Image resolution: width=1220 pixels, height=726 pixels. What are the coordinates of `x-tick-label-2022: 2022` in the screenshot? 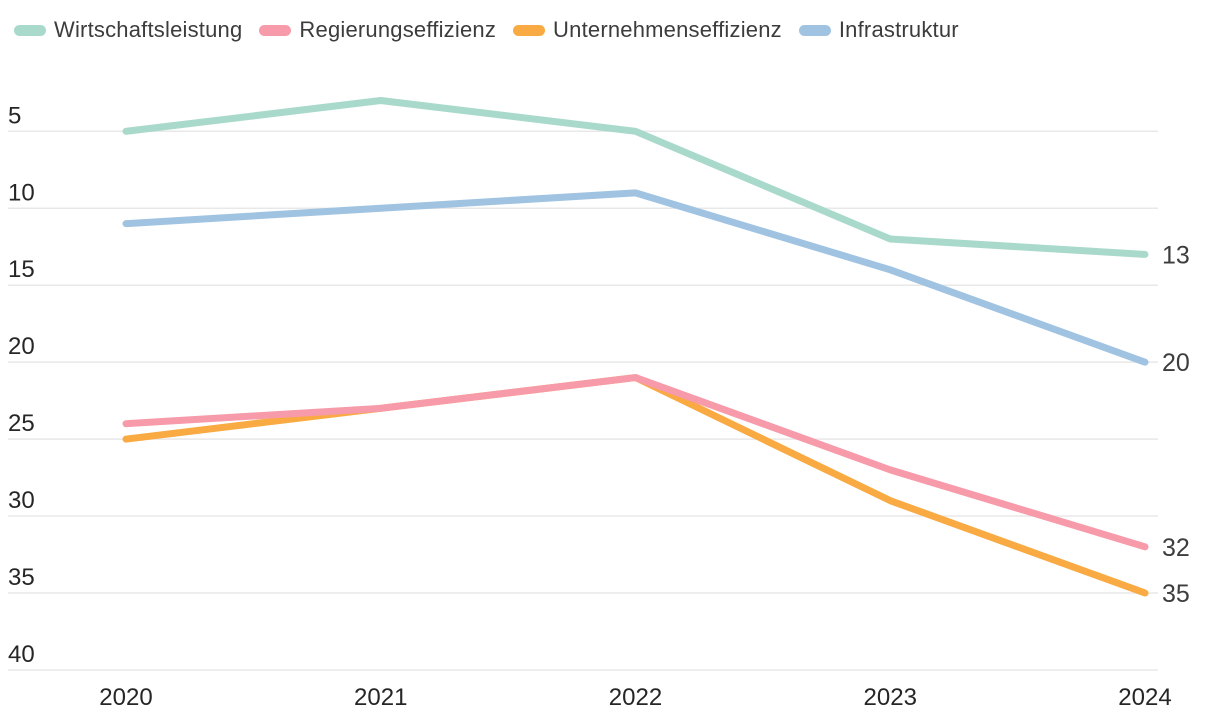 It's located at (635, 697).